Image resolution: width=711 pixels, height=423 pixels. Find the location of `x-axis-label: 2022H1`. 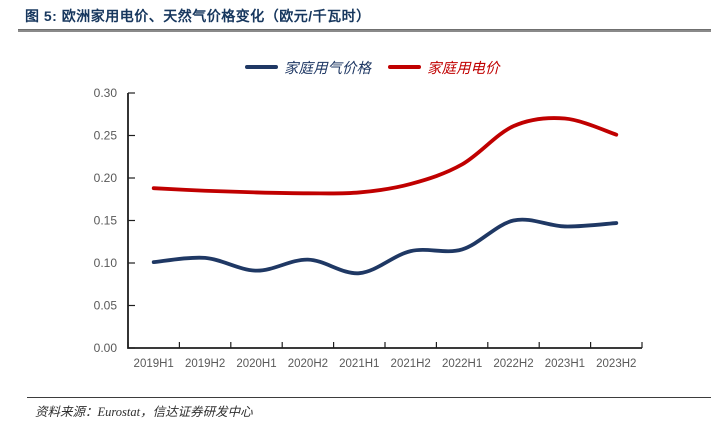

x-axis-label: 2022H1 is located at coordinates (462, 364).